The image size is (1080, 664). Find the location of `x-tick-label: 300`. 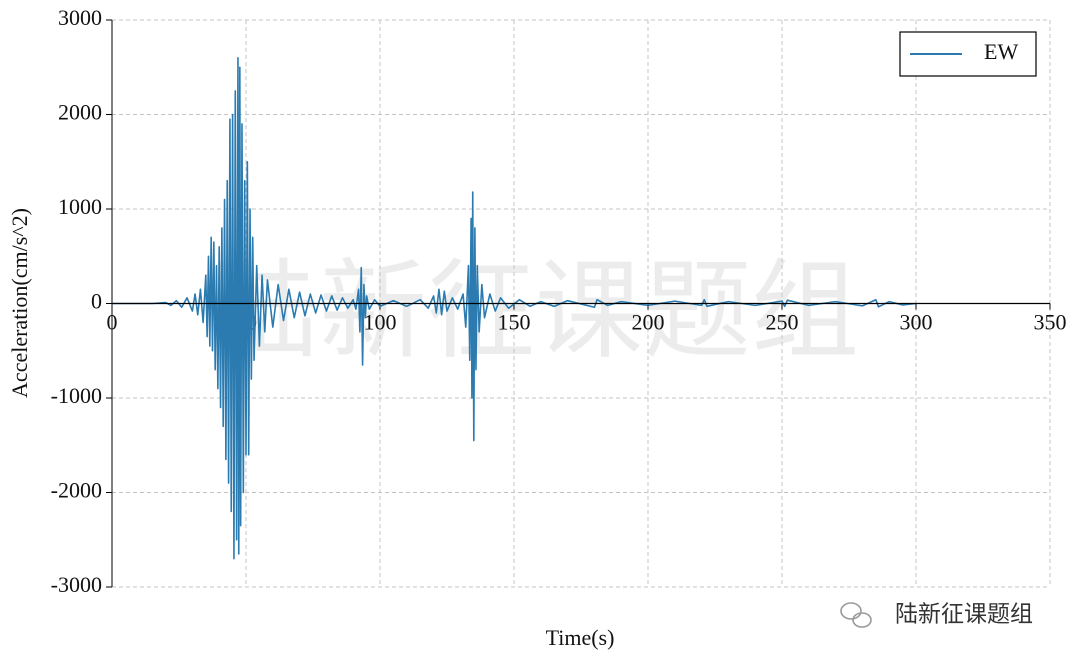

x-tick-label: 300 is located at coordinates (916, 322).